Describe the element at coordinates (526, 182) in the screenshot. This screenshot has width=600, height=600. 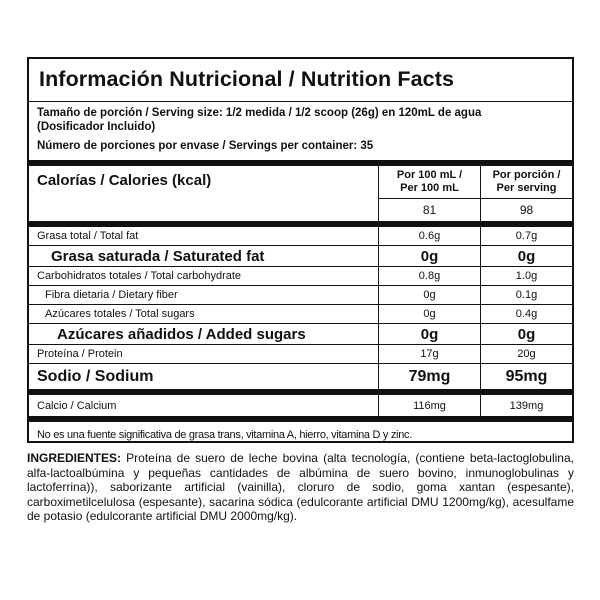
I see `col-header-per-serving: Por porción / Per serving` at that location.